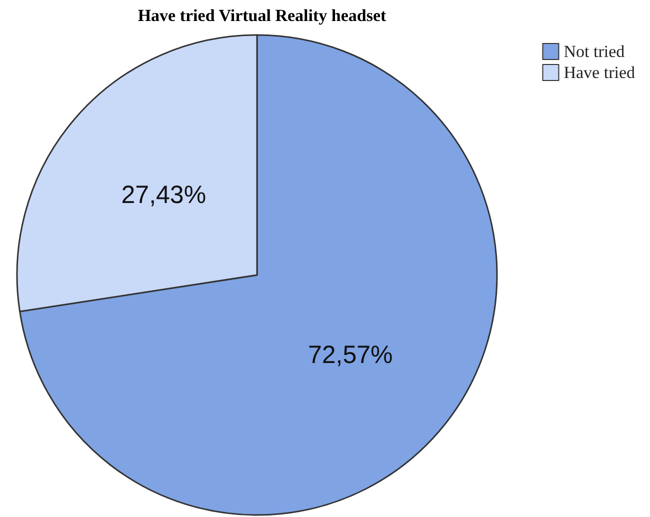 The image size is (650, 517). What do you see at coordinates (595, 51) in the screenshot?
I see `legend-label: Not tried` at bounding box center [595, 51].